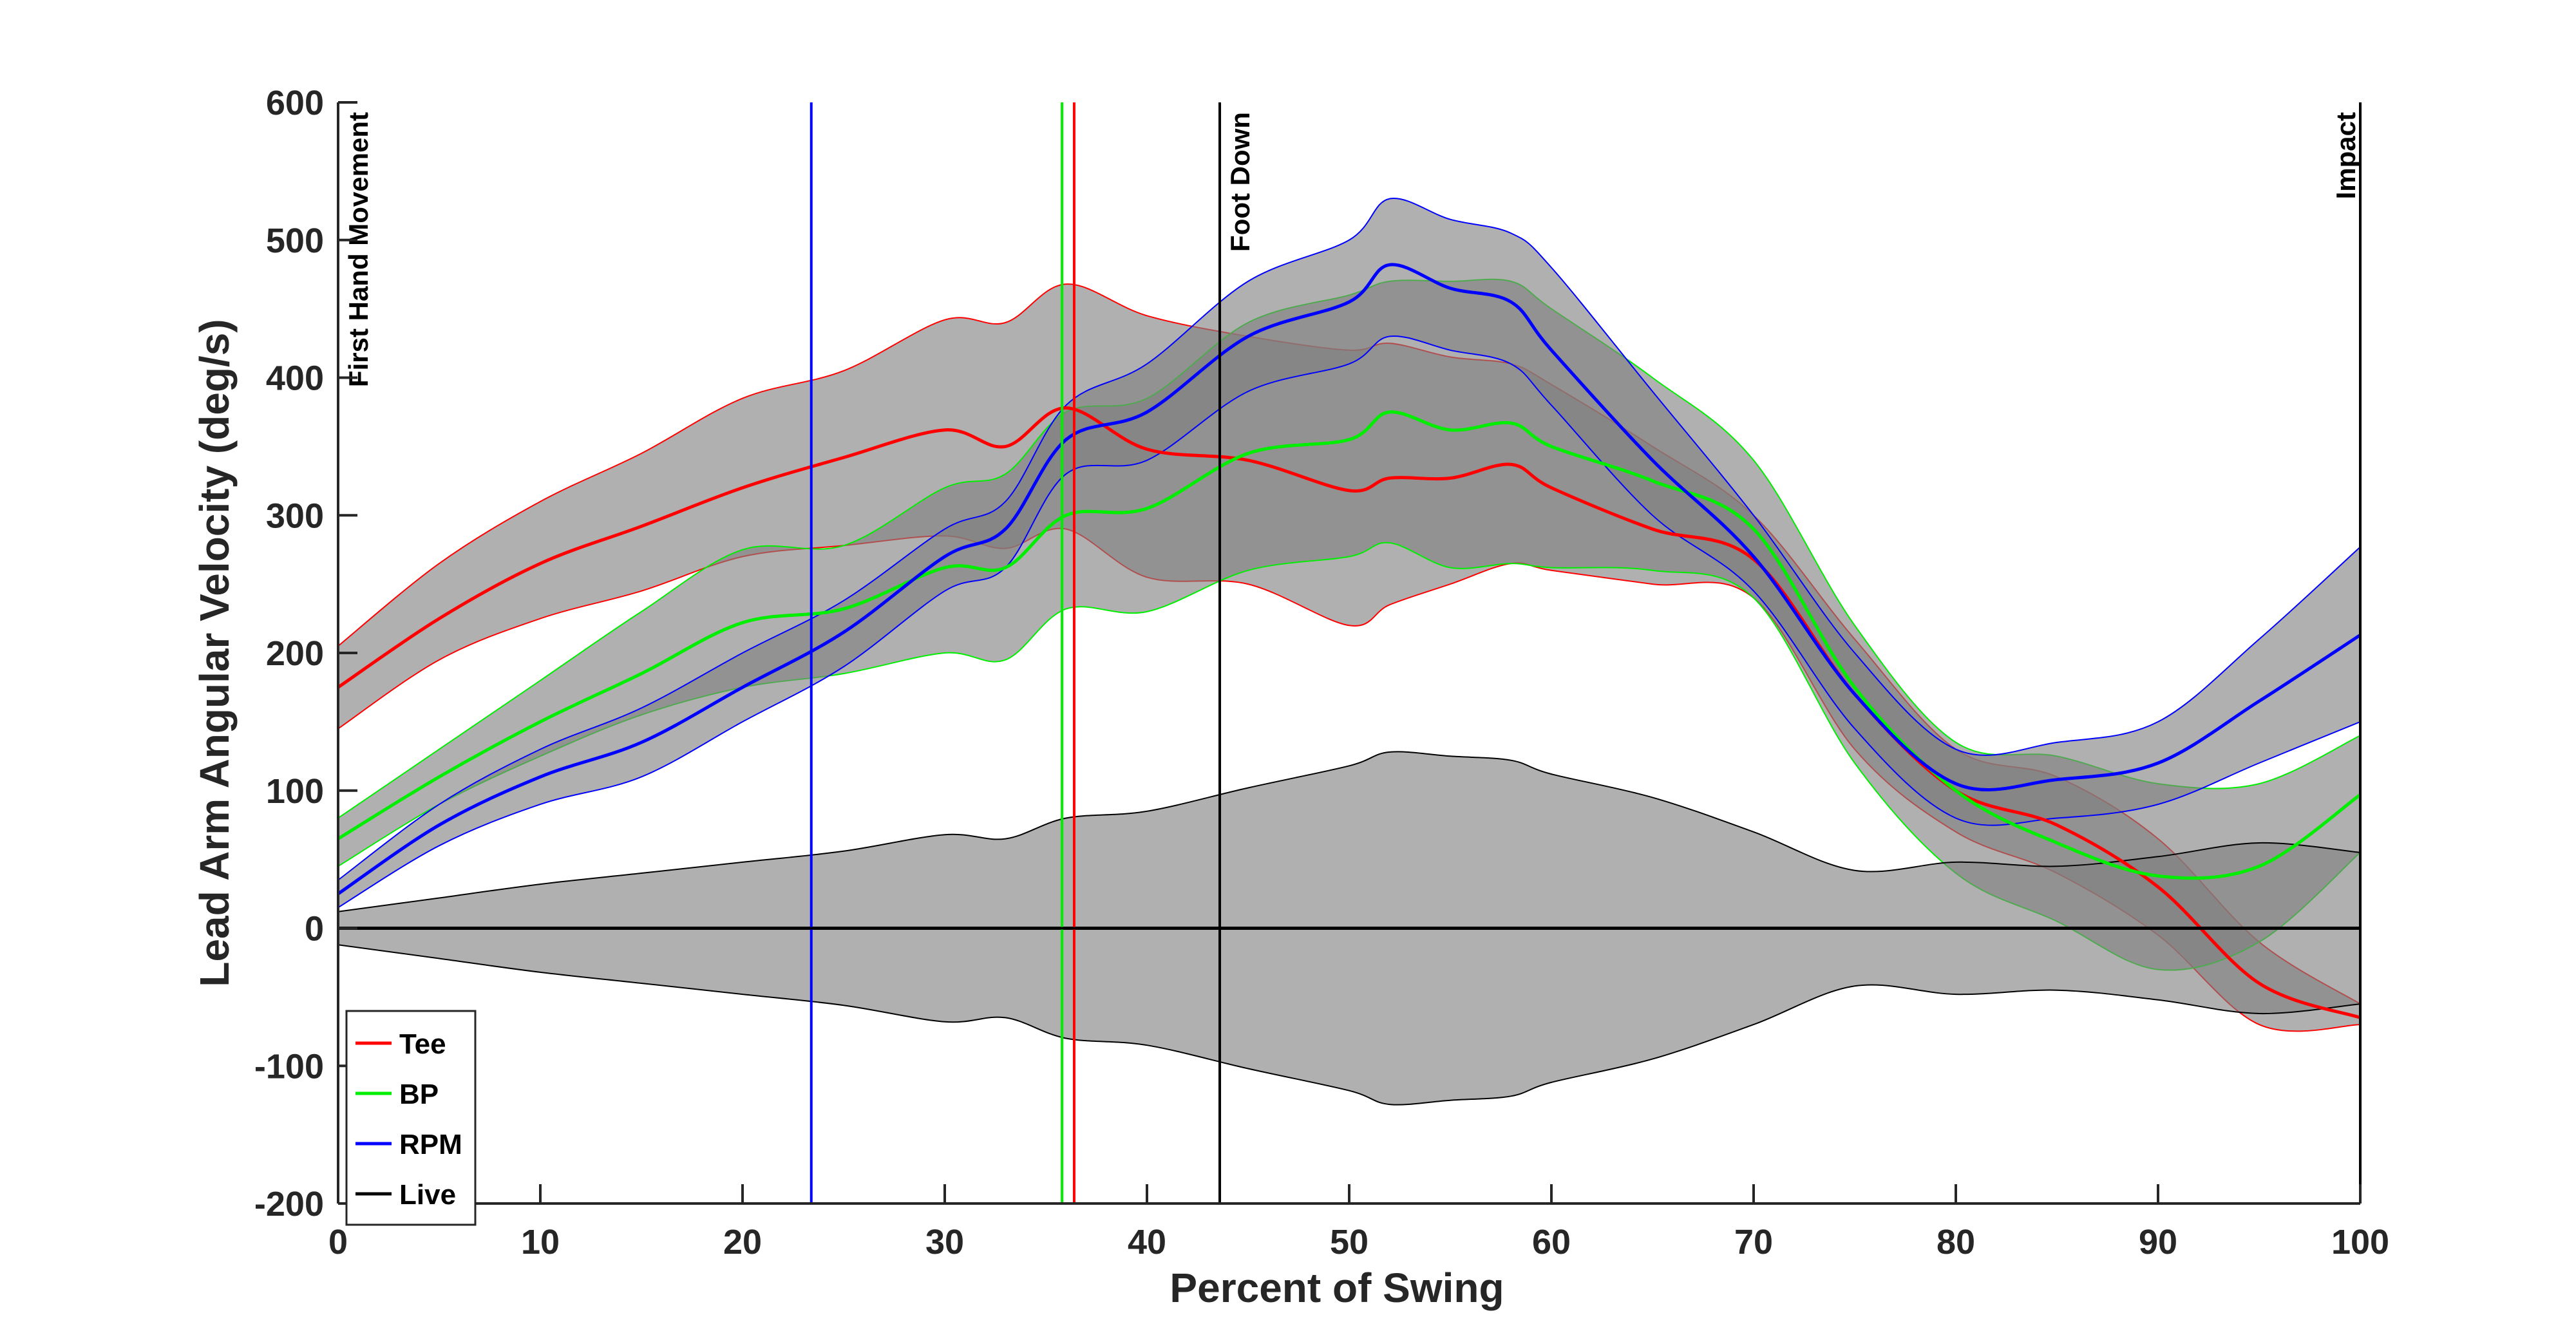  I want to click on y-tick-label: 100, so click(295, 791).